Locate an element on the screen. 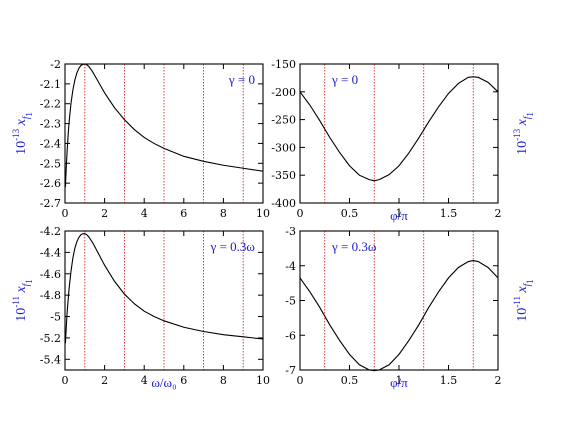 This screenshot has width=564, height=436. y-tick-label: -4.8 is located at coordinates (50, 295).